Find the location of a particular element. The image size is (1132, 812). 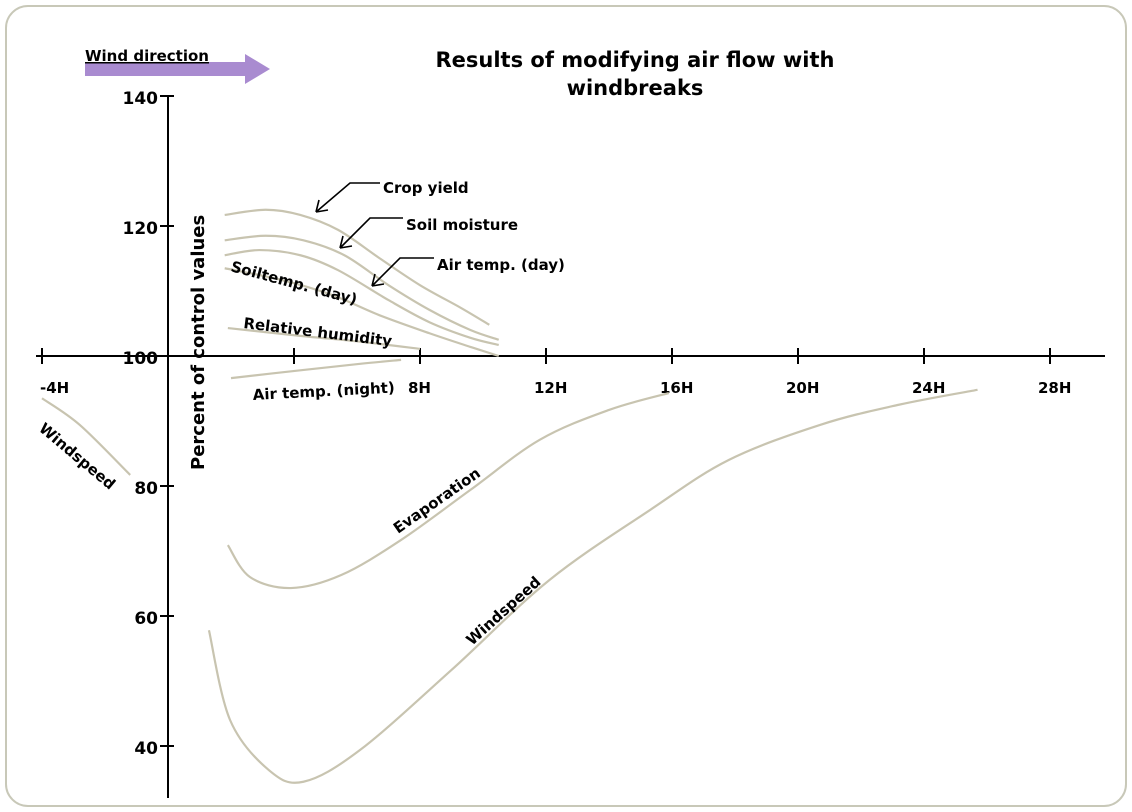

series-label: Crop yield is located at coordinates (426, 188).